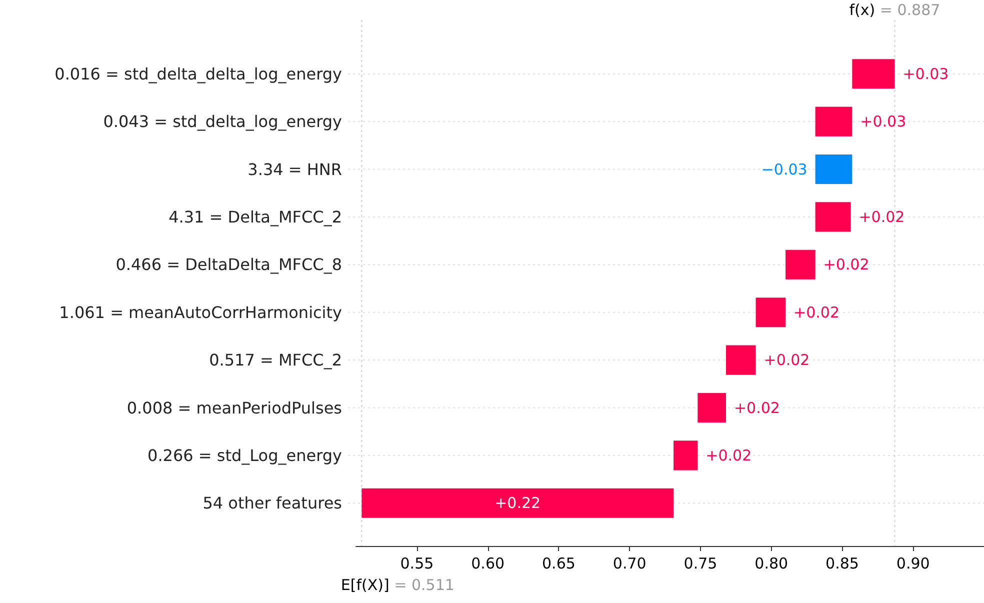  What do you see at coordinates (272, 503) in the screenshot?
I see `y-tick-label: 54 other features` at bounding box center [272, 503].